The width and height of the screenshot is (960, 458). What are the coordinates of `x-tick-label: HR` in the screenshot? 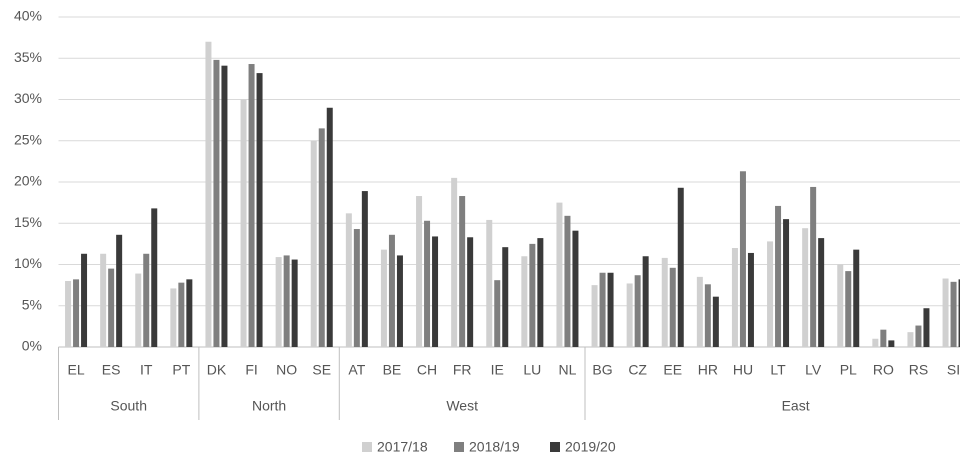 It's located at (708, 370).